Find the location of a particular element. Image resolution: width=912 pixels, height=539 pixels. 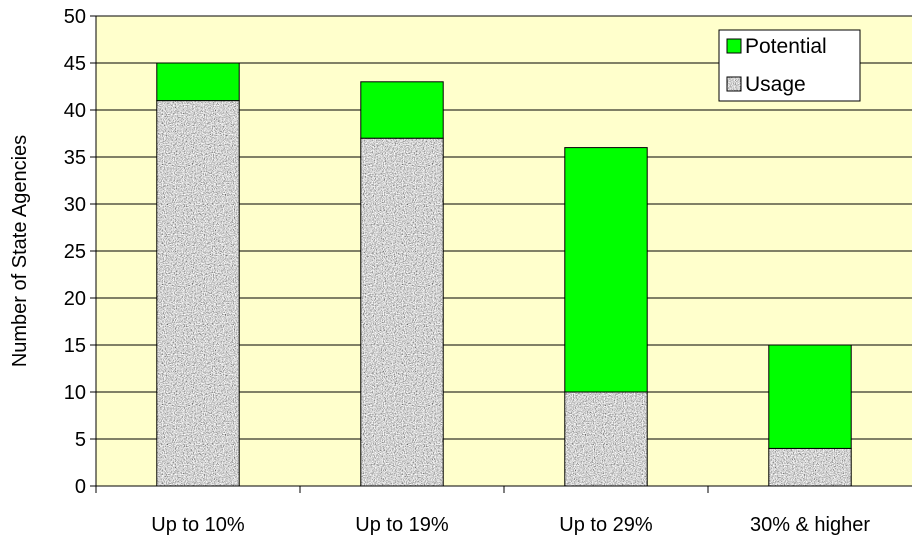

y-tick-label: 50 is located at coordinates (75, 17).